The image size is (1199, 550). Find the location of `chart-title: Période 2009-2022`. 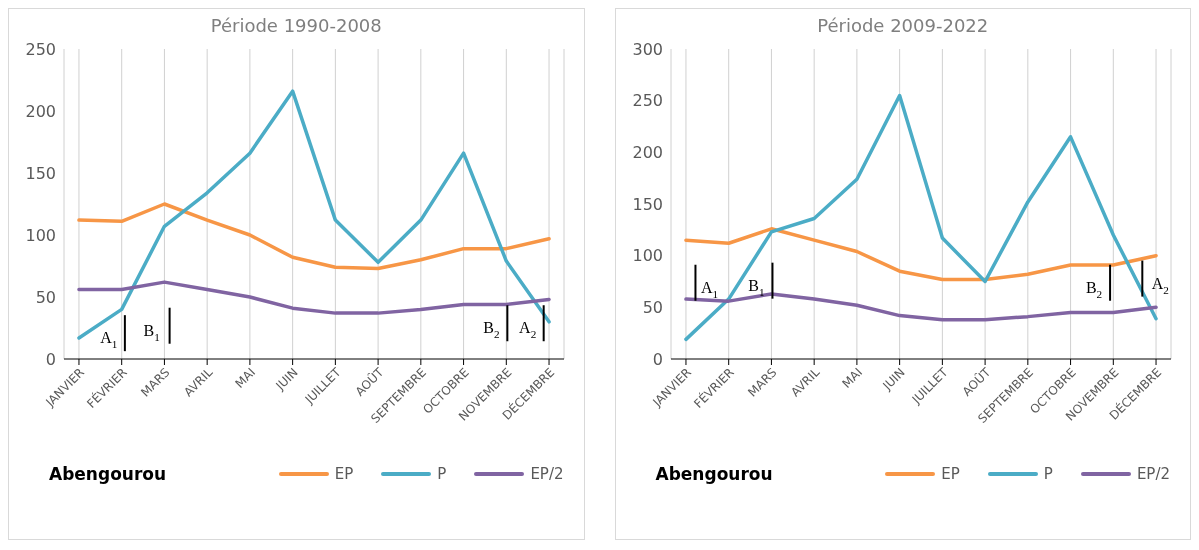

chart-title: Période 2009-2022 is located at coordinates (903, 25).